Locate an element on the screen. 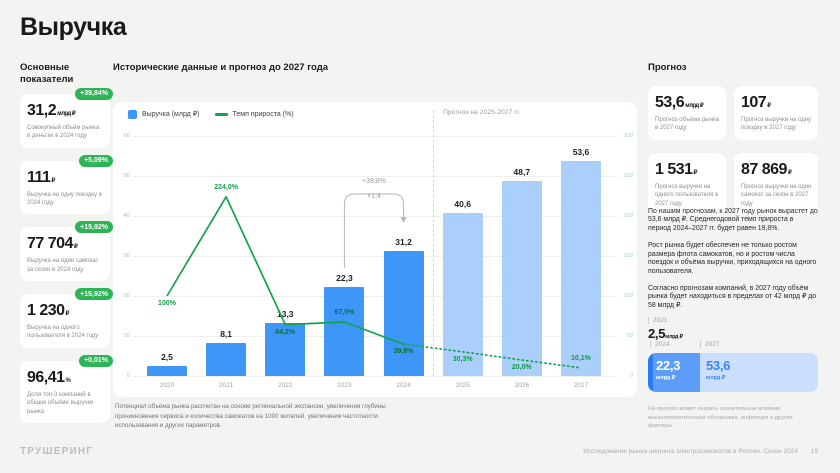 Image resolution: width=840 pixels, height=473 pixels. page-number: 19 is located at coordinates (814, 451).